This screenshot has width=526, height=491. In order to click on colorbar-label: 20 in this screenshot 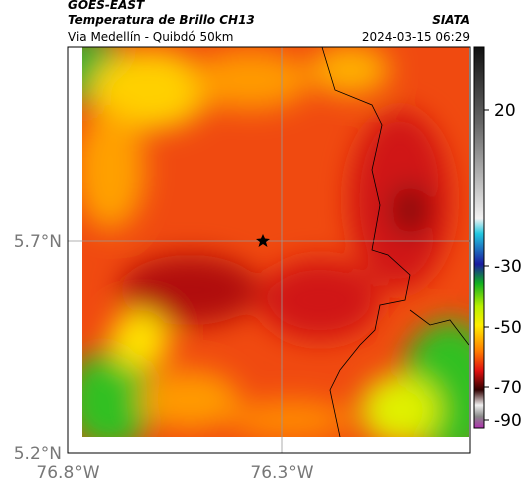, I will do `click(505, 111)`.